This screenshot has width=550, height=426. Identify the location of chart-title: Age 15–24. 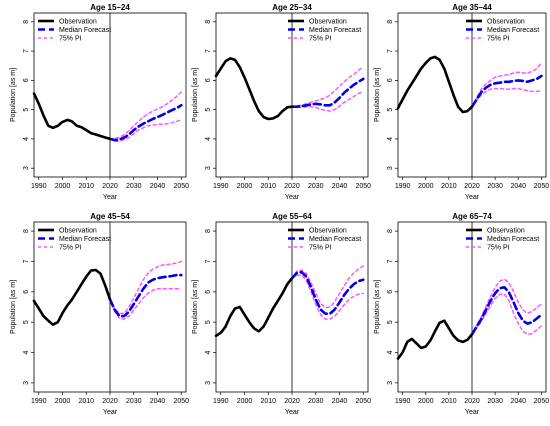
(110, 7).